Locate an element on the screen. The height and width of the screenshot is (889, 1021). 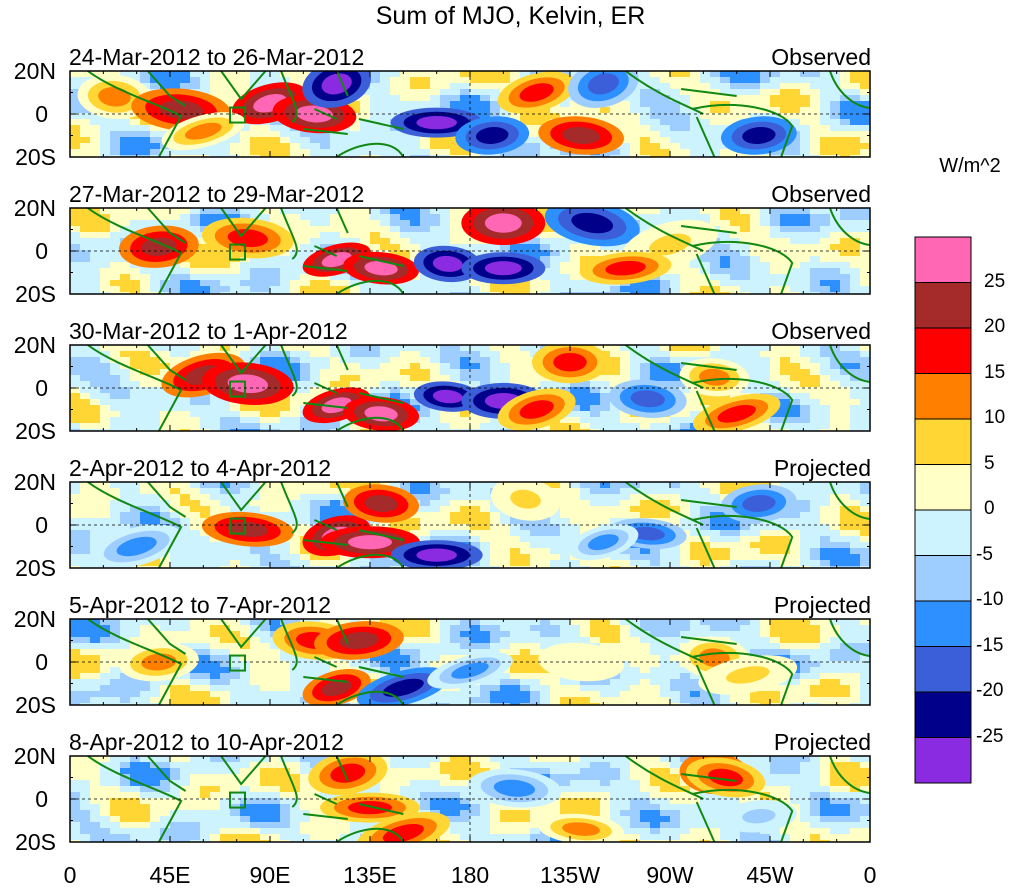
colorbar-label: -20 is located at coordinates (990, 690).